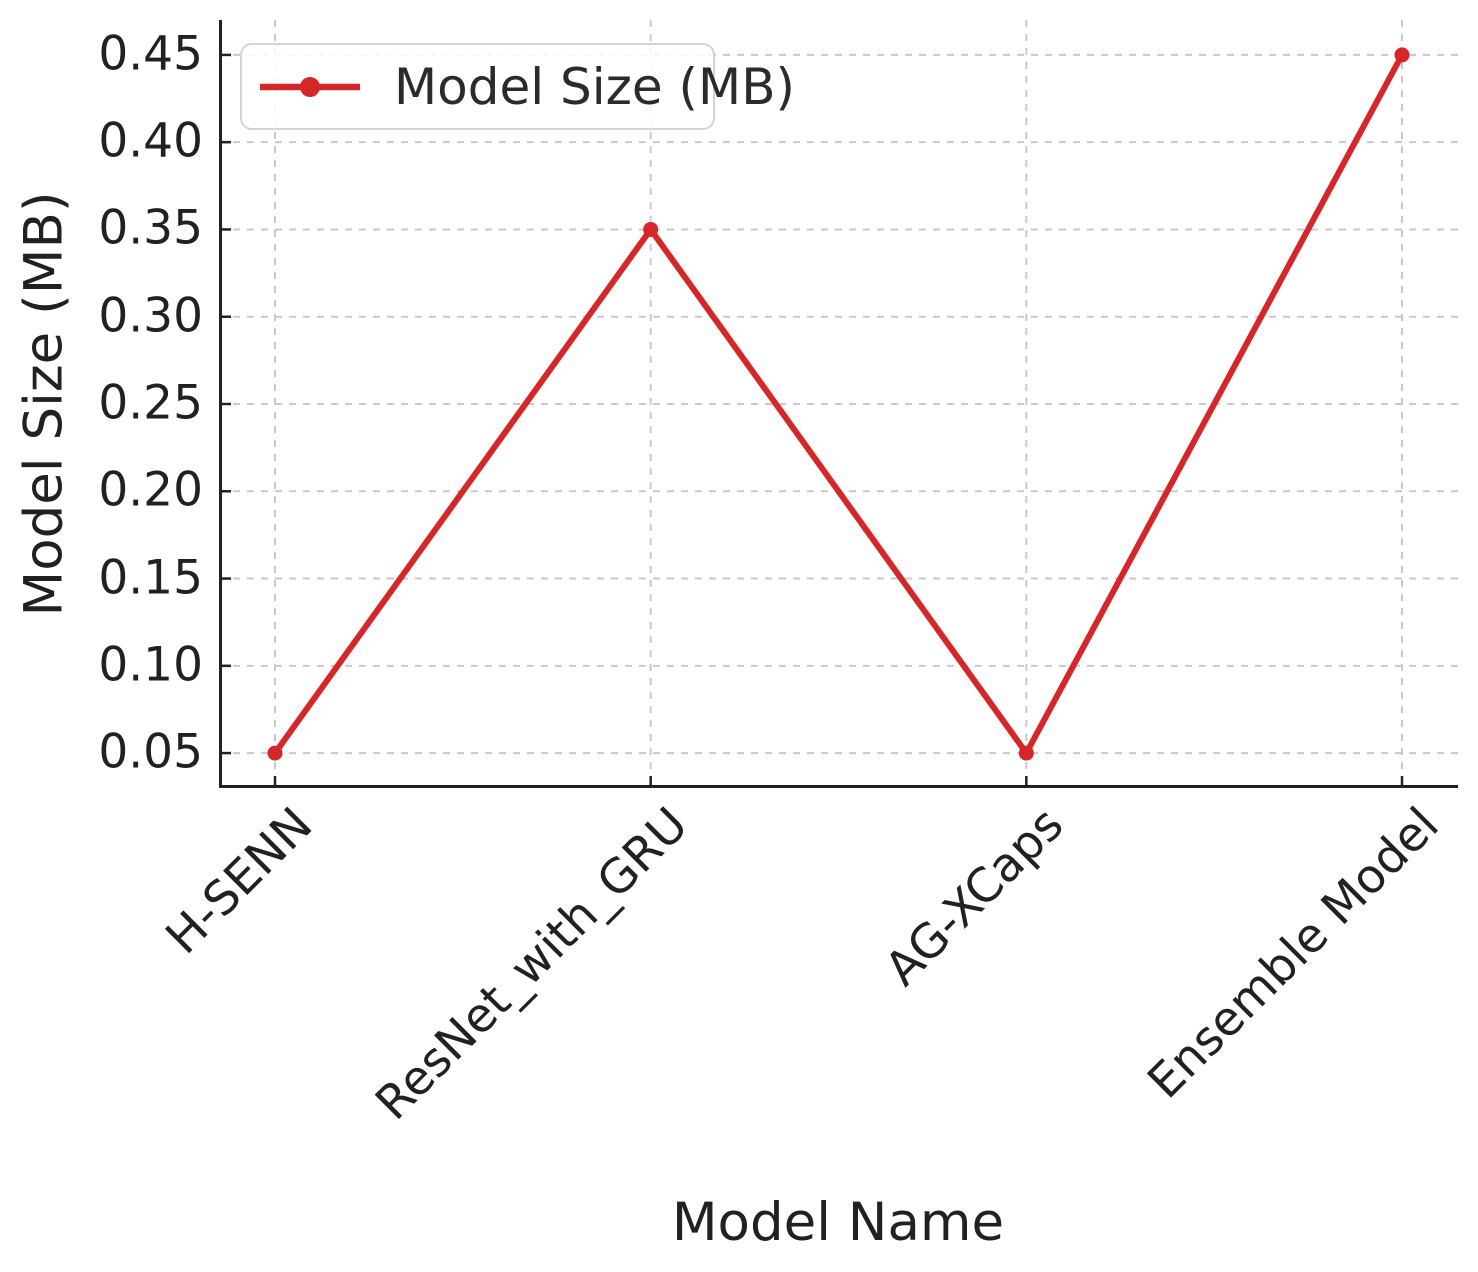 This screenshot has height=1272, width=1478. Describe the element at coordinates (150, 665) in the screenshot. I see `y-tick-label: 0.10` at that location.